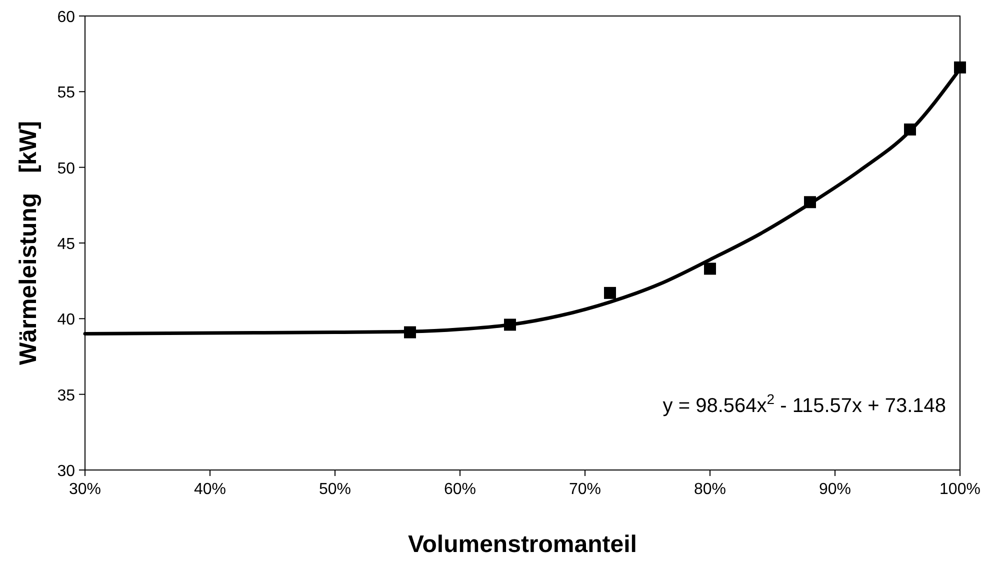 The height and width of the screenshot is (570, 986). Describe the element at coordinates (210, 489) in the screenshot. I see `x-tick-label: 40%` at that location.